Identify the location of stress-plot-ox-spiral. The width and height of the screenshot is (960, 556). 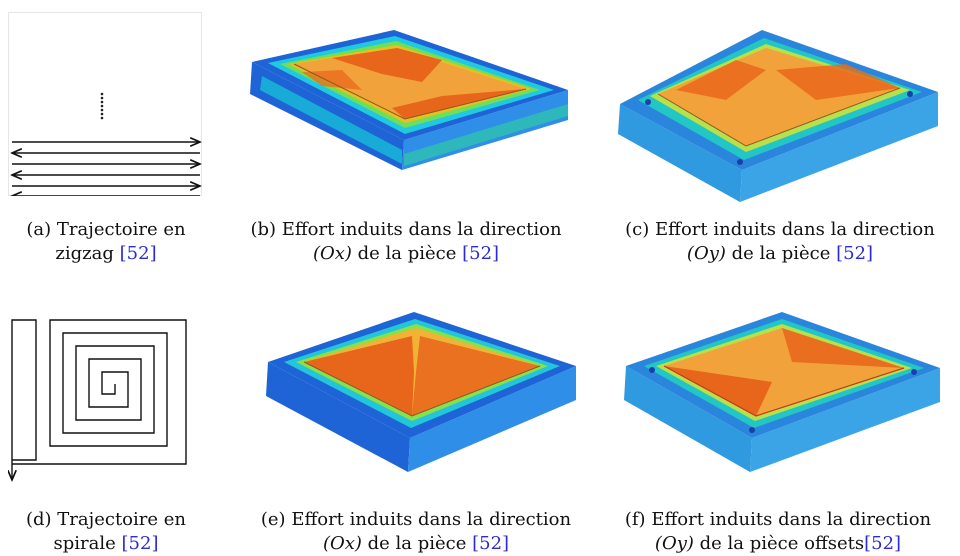
(421, 392).